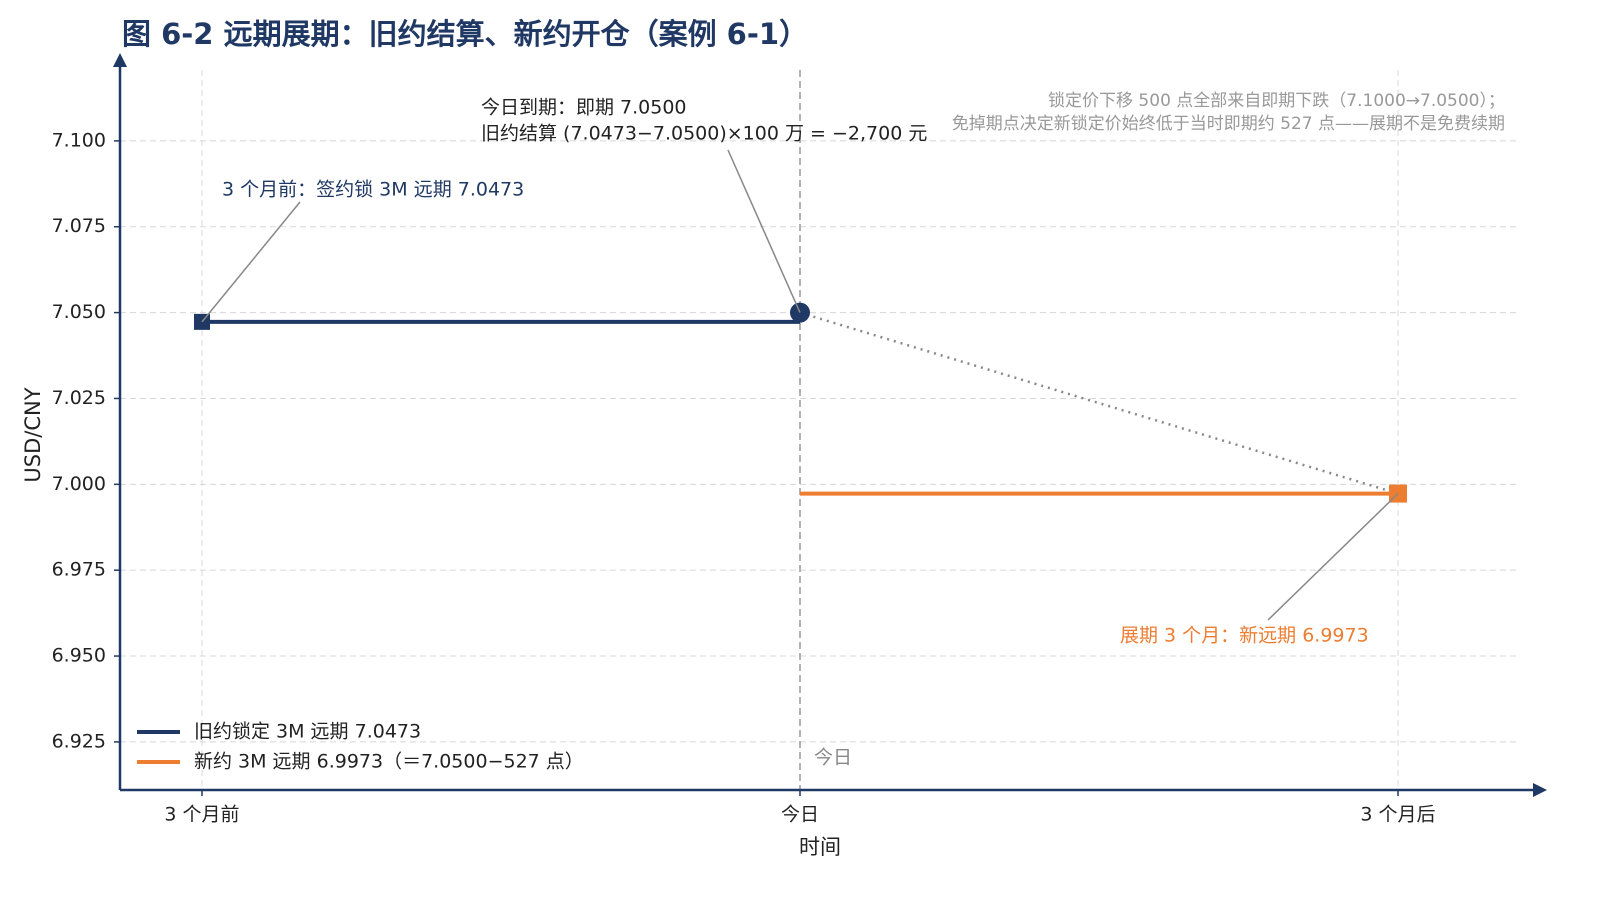  Describe the element at coordinates (1397, 815) in the screenshot. I see `x-tick-label: 3 个月后` at that location.